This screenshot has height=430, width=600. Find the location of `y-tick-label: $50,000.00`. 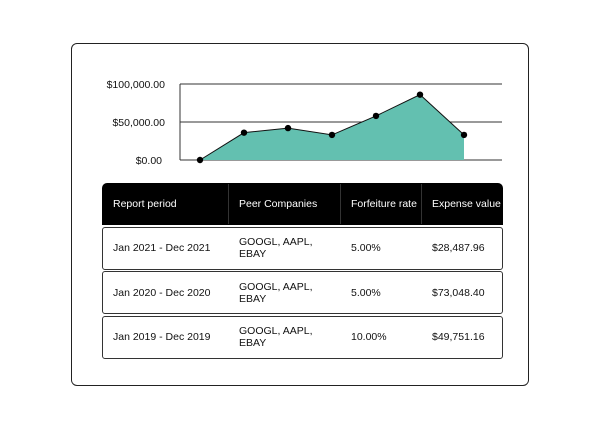

y-tick-label: $50,000.00 is located at coordinates (138, 123).